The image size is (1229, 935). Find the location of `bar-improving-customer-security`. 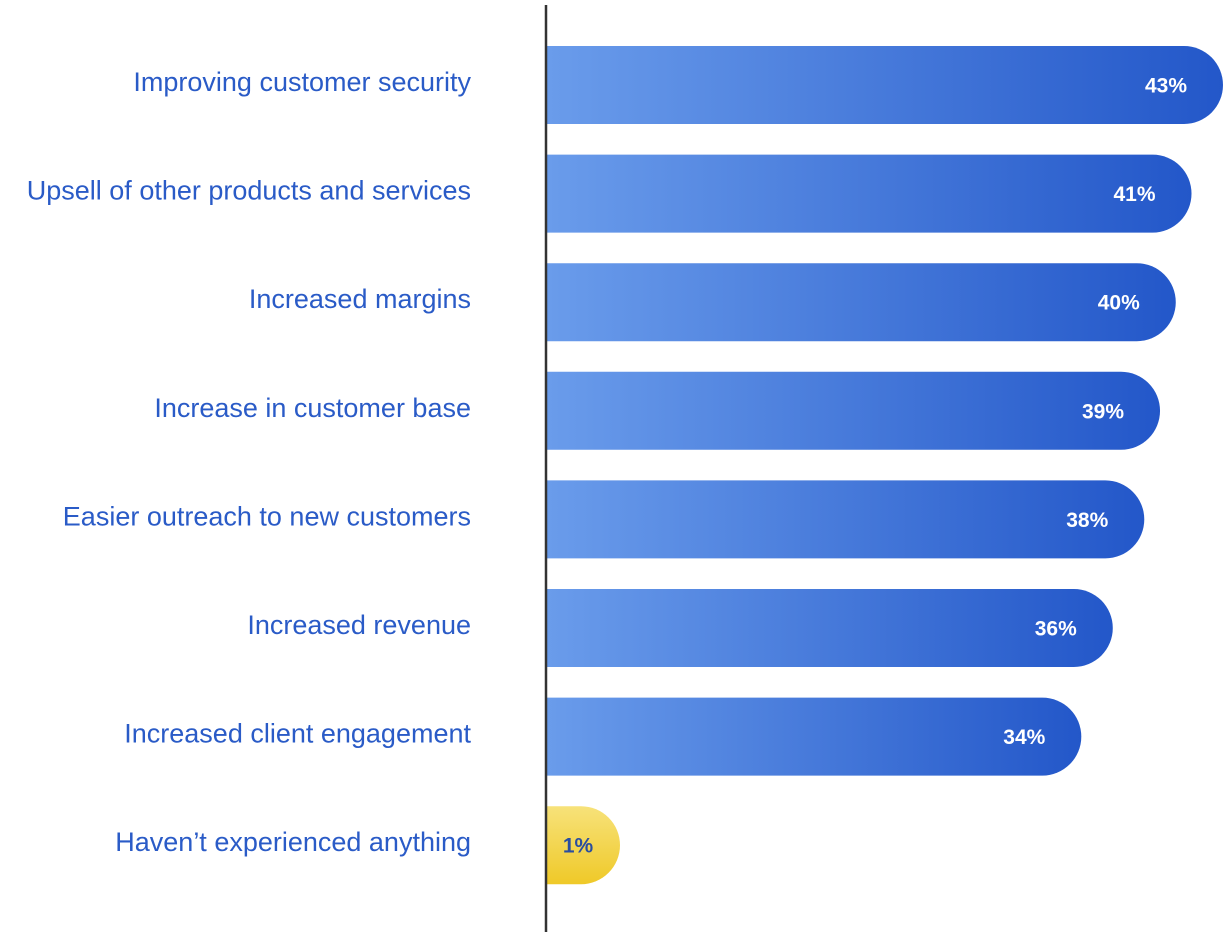

bar-improving-customer-security is located at coordinates (884, 85).